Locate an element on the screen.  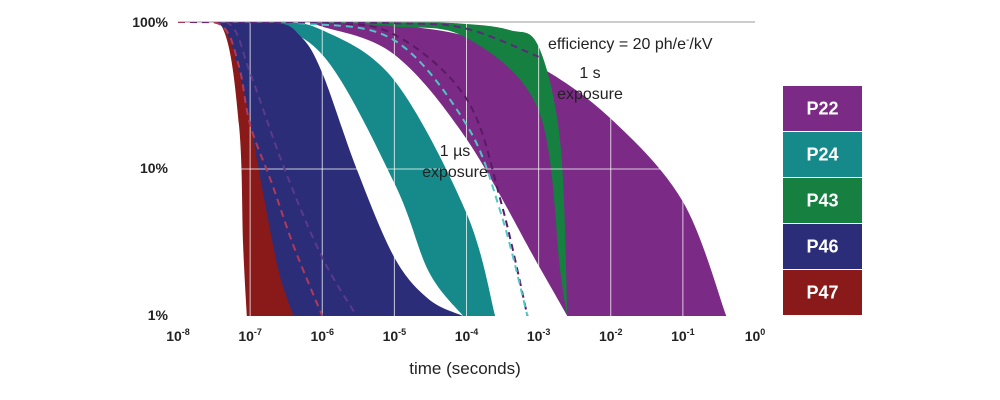
x-tick-label: 10⁻¹ is located at coordinates (683, 335).